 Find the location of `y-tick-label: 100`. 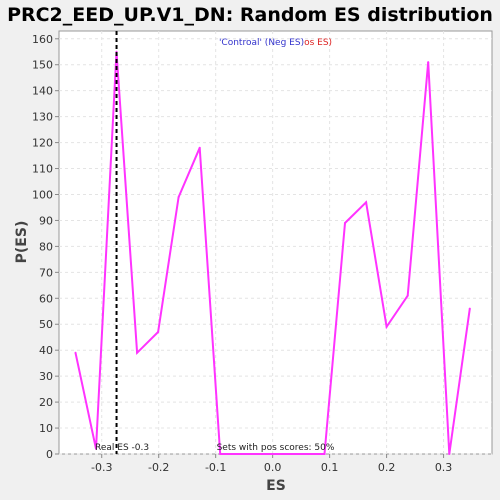

y-tick-label: 100 is located at coordinates (42, 194).